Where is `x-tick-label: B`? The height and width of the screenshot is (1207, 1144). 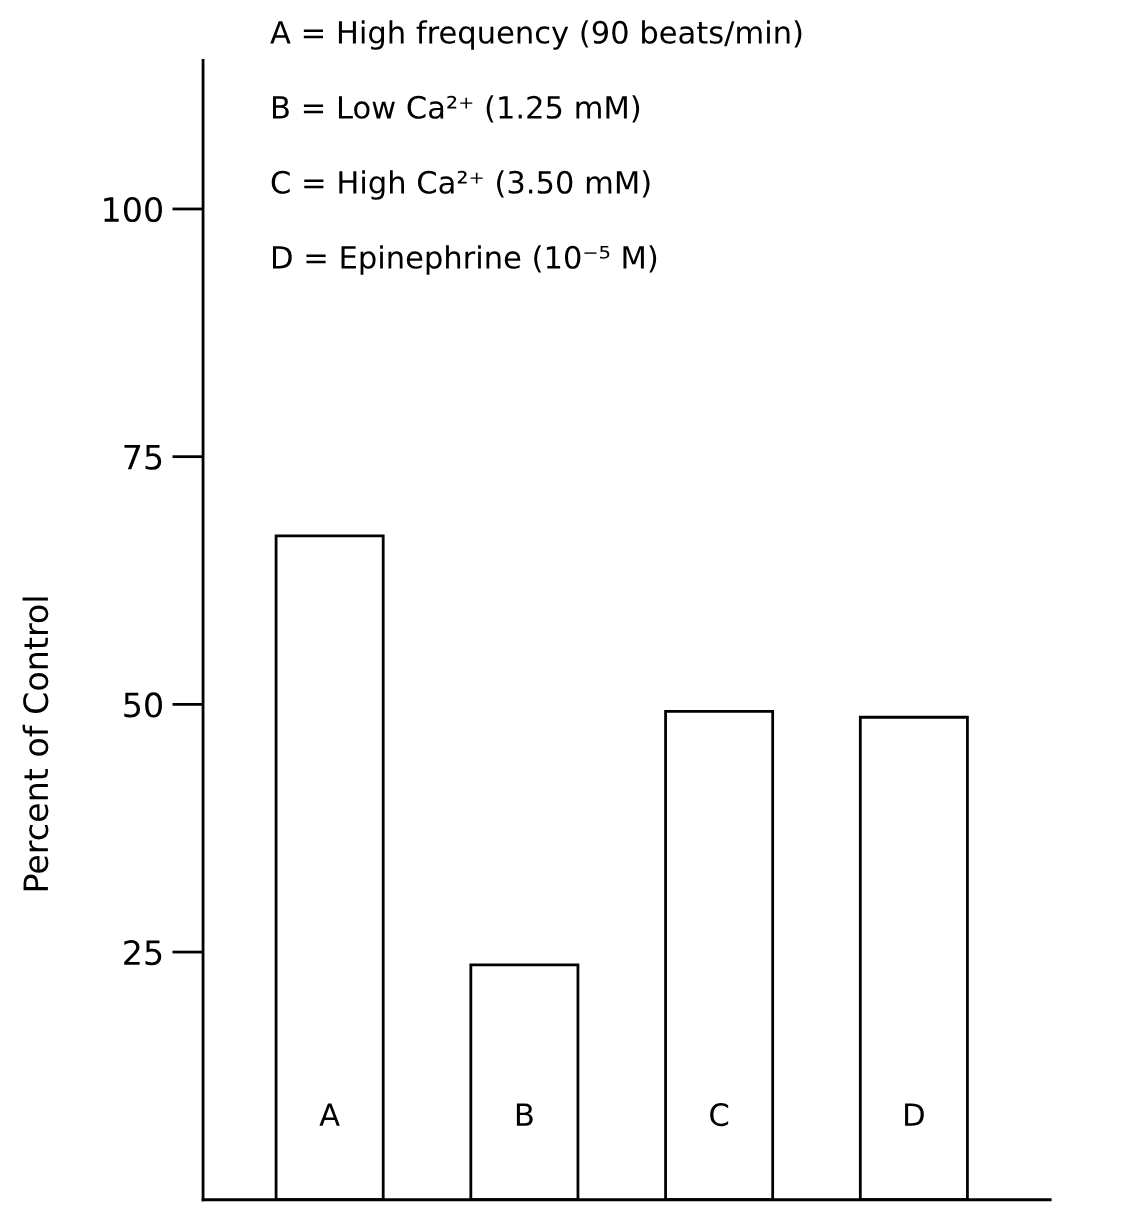
x-tick-label: B is located at coordinates (524, 1114).